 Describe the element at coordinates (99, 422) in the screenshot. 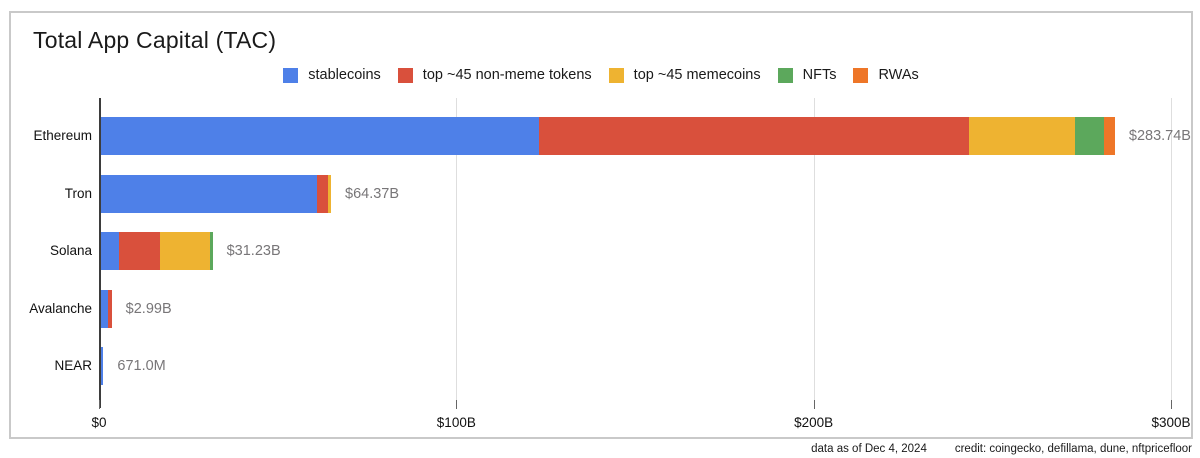

I see `x-axis-tick-label: $0` at that location.